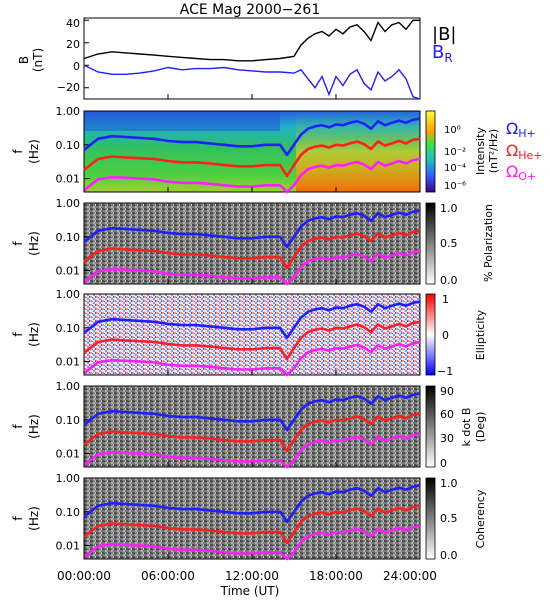  Describe the element at coordinates (445, 371) in the screenshot. I see `ellipticity-cbar-tick-3: −1` at that location.